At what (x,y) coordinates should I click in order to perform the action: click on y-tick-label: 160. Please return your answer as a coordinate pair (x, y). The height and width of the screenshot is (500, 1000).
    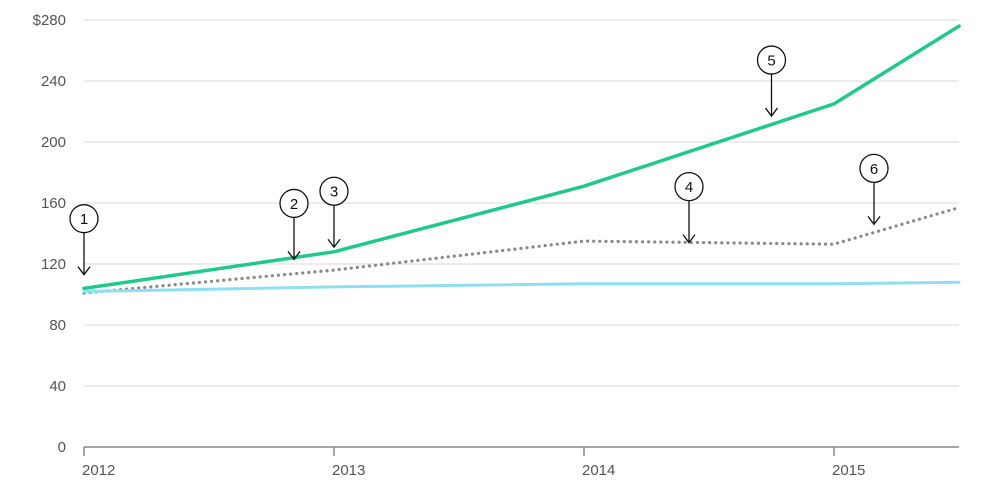
    Looking at the image, I should click on (53, 203).